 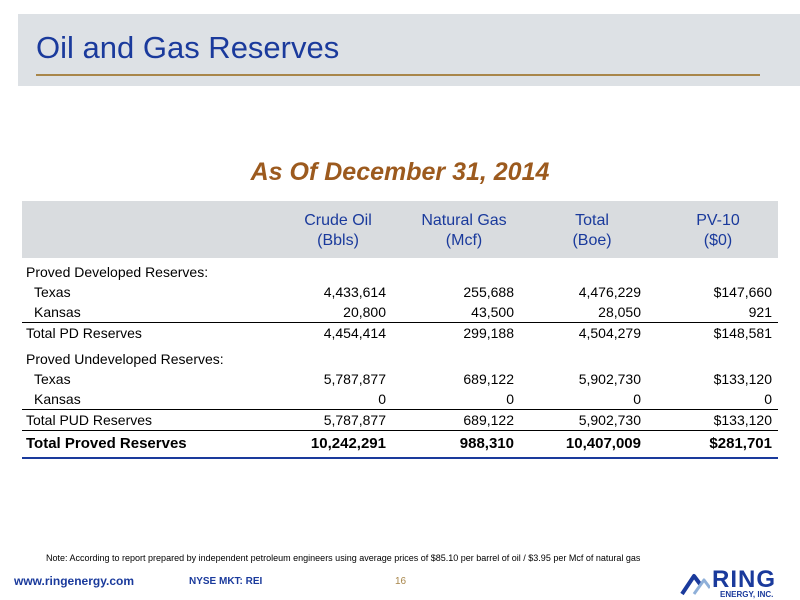 What do you see at coordinates (592, 220) in the screenshot?
I see `col-header-line1: Total` at bounding box center [592, 220].